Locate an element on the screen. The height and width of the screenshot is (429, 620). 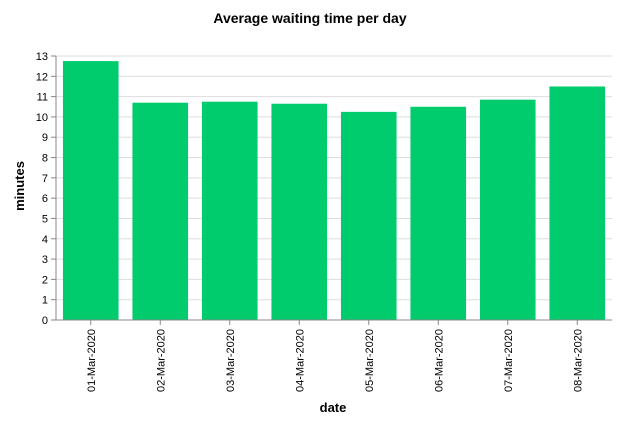
bar-06-Mar-2020 is located at coordinates (438, 213).